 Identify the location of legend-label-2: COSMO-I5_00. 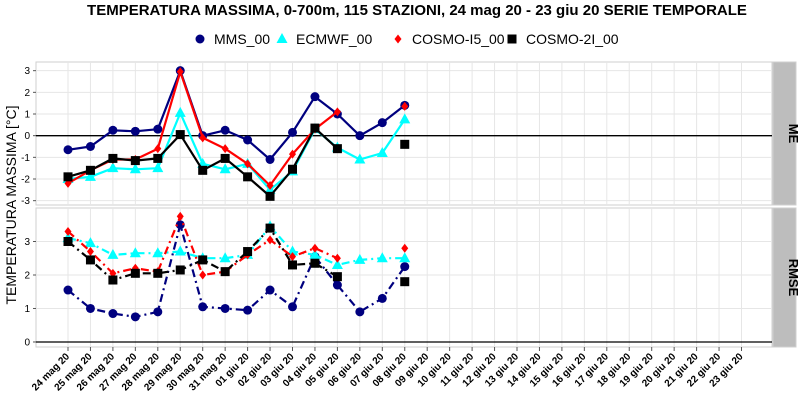
(458, 39).